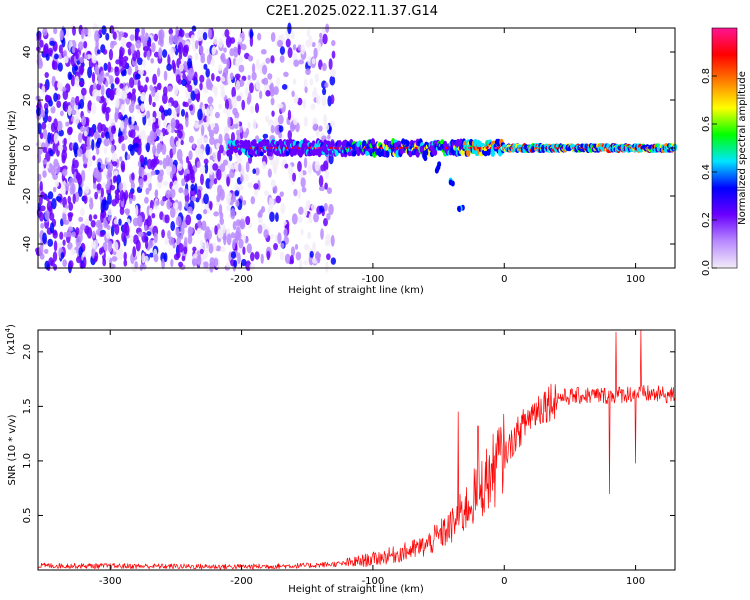 The height and width of the screenshot is (600, 750). I want to click on y-tick-label: -20, so click(27, 196).